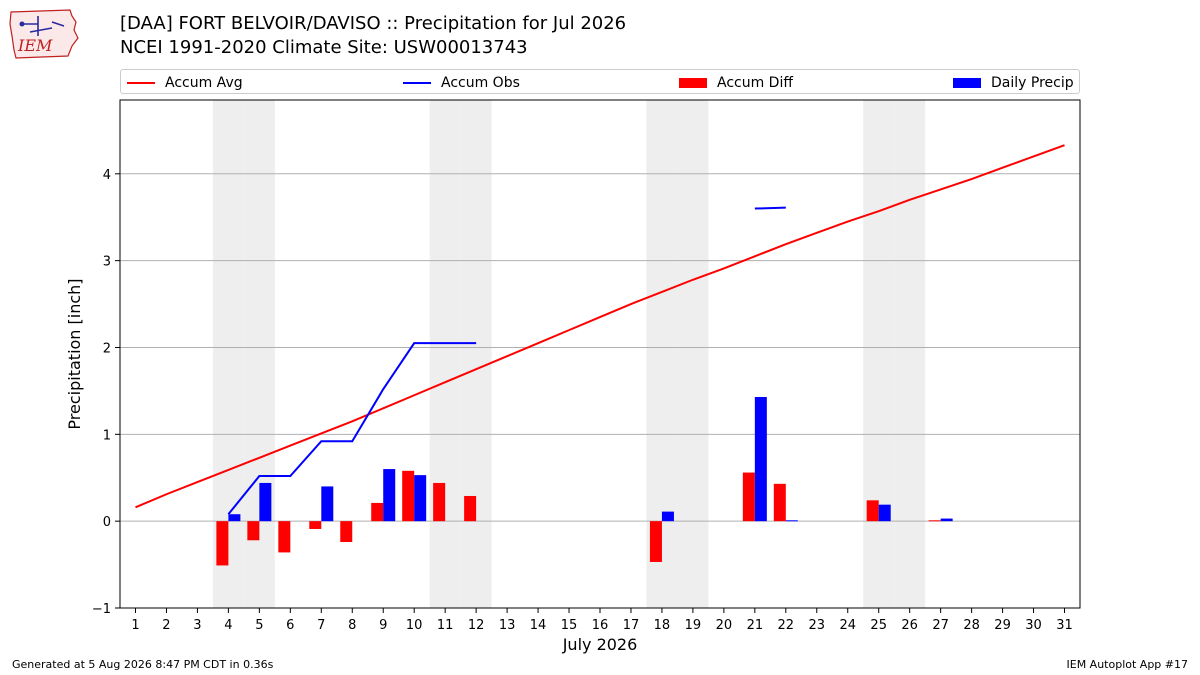  What do you see at coordinates (43, 26) in the screenshot?
I see `weather-station-icon` at bounding box center [43, 26].